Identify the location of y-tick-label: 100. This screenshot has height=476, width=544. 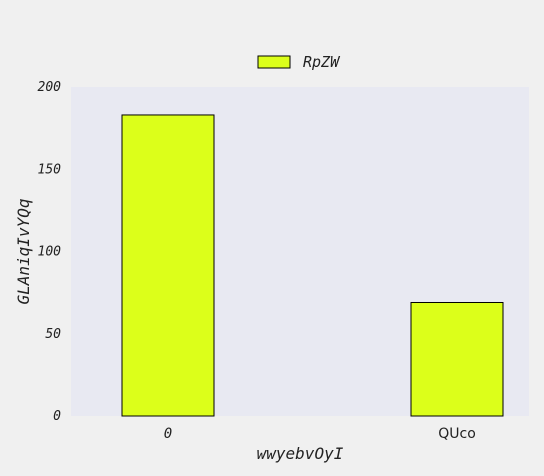
(50, 252).